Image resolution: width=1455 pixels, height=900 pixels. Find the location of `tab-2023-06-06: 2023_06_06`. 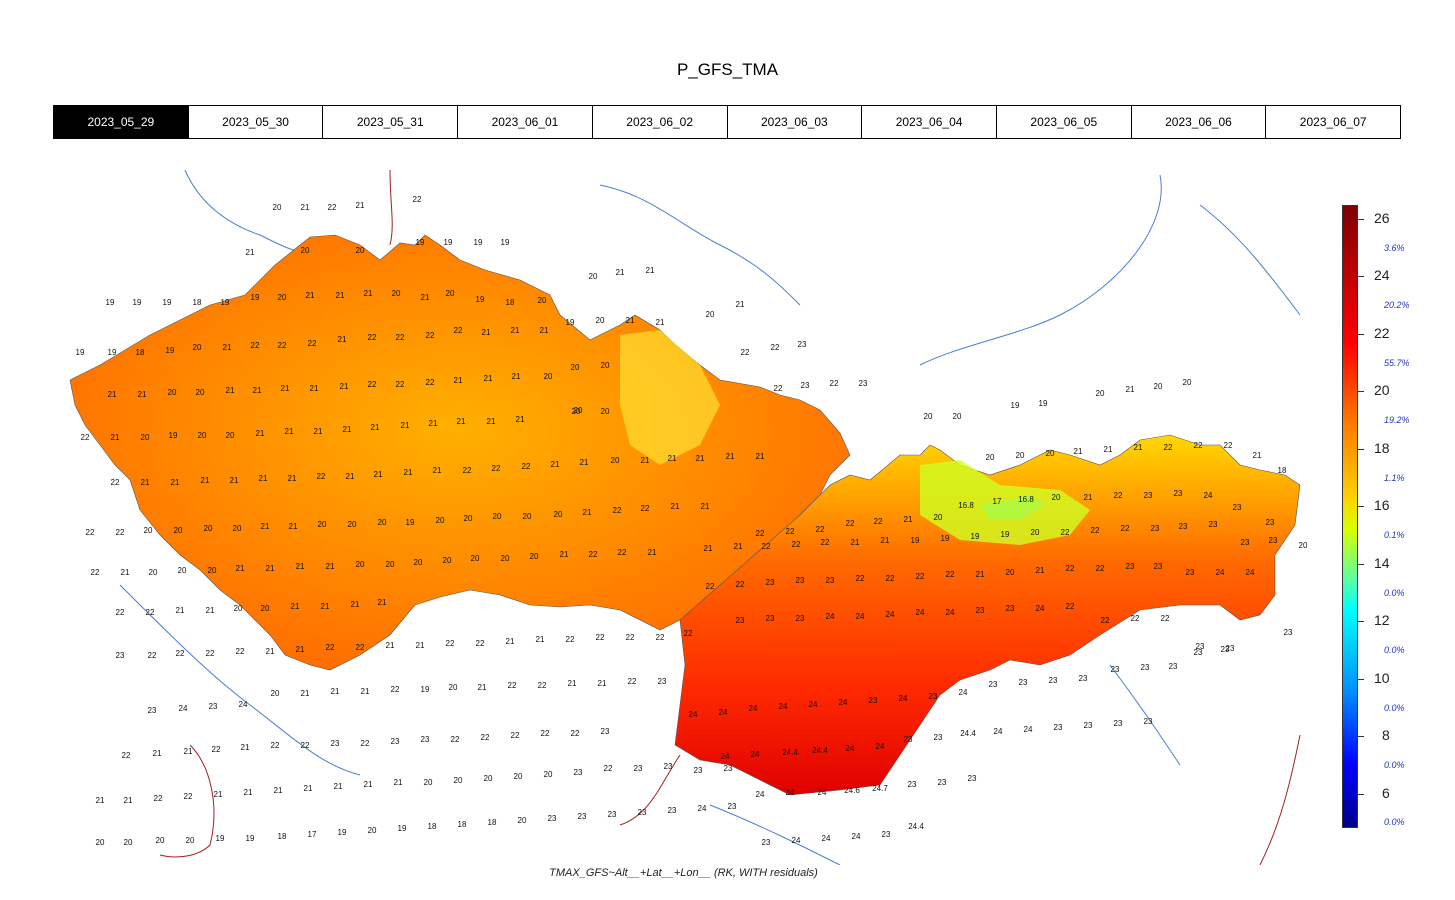

tab-2023-06-06: 2023_06_06 is located at coordinates (1198, 122).